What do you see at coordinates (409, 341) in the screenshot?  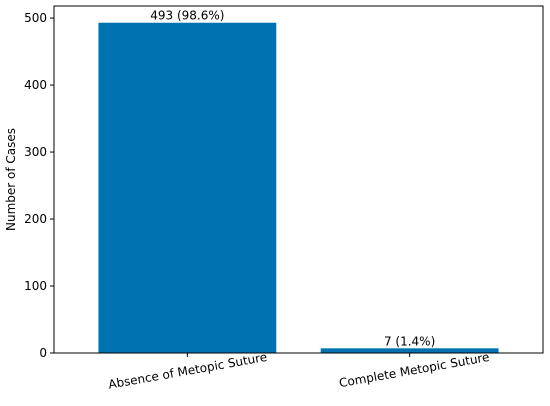 I see `bar-value-label: 7 (1.4%)` at bounding box center [409, 341].